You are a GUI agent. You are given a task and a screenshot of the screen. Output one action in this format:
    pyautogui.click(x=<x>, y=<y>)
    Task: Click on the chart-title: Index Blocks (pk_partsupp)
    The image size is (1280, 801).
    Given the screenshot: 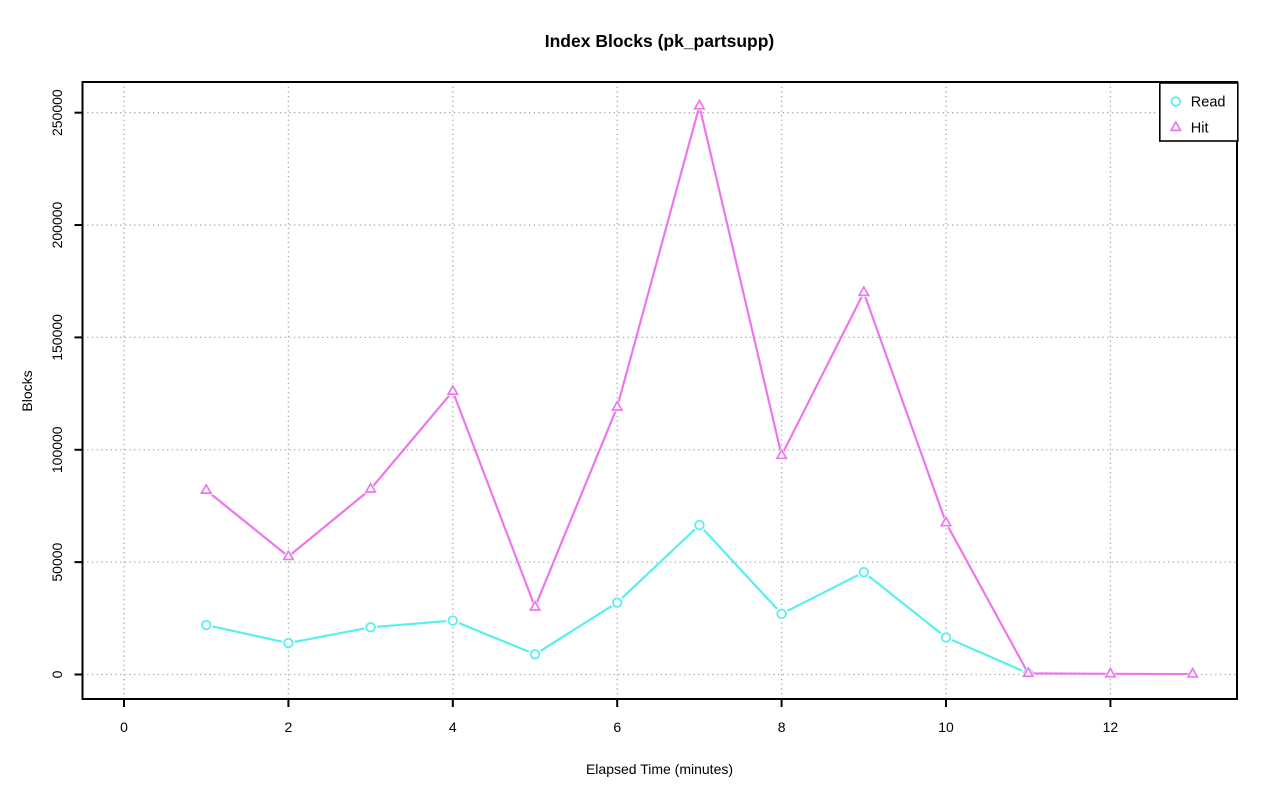 What is the action you would take?
    pyautogui.click(x=660, y=41)
    